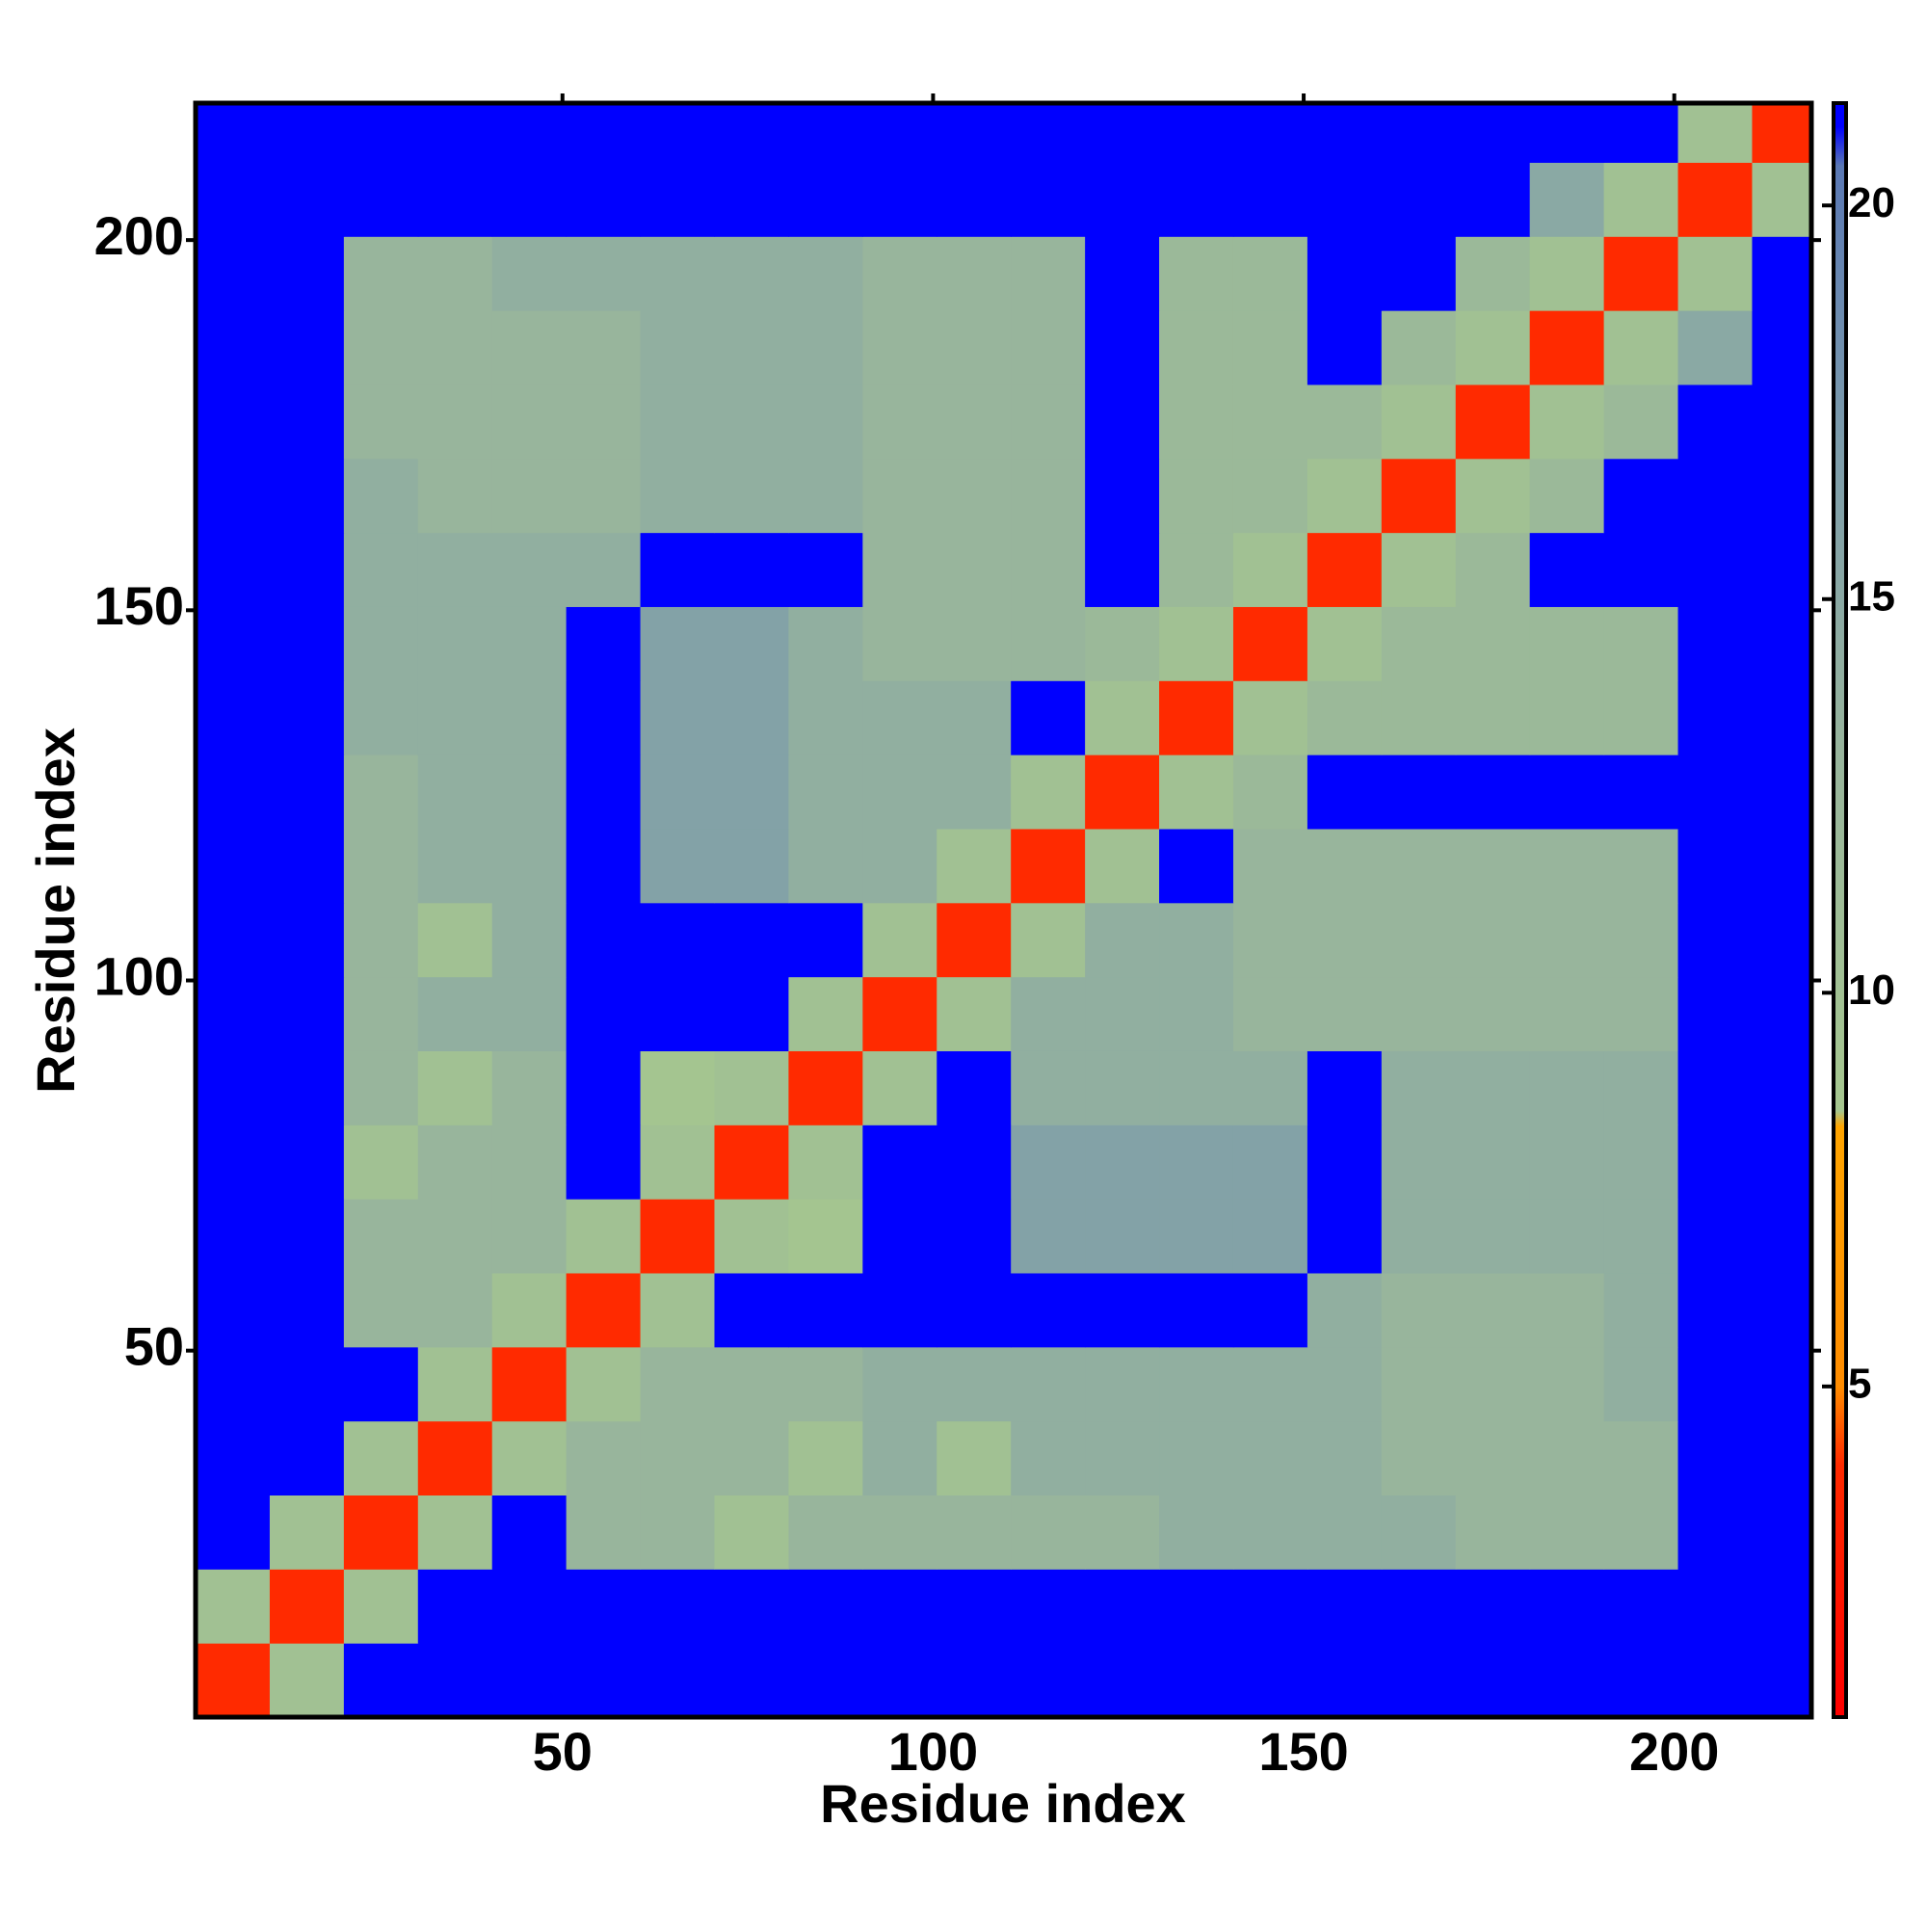  Describe the element at coordinates (933, 1751) in the screenshot. I see `x-tick-label: 100` at that location.